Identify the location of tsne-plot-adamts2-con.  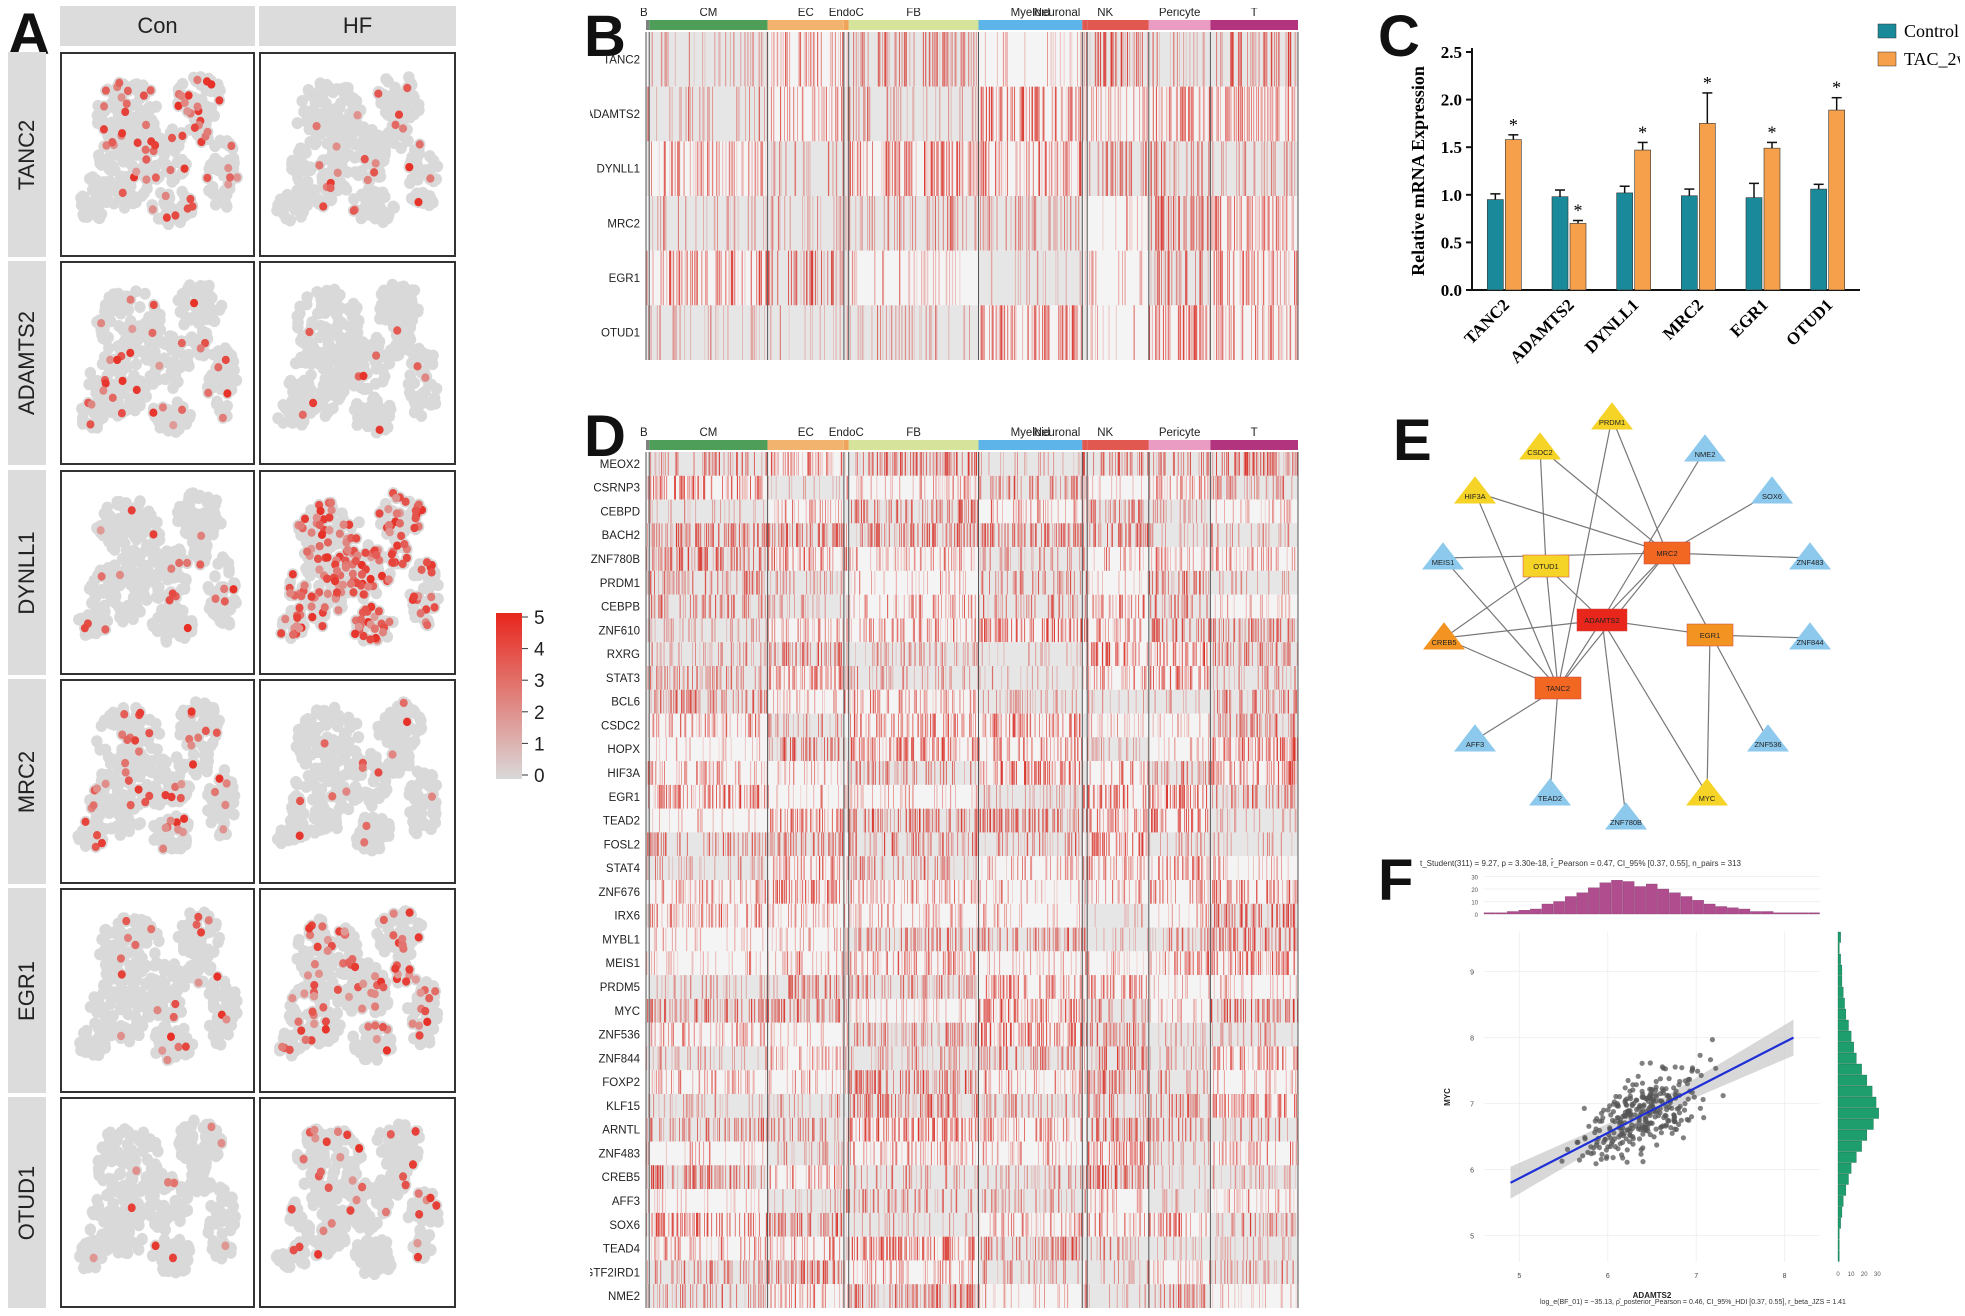
(157, 363).